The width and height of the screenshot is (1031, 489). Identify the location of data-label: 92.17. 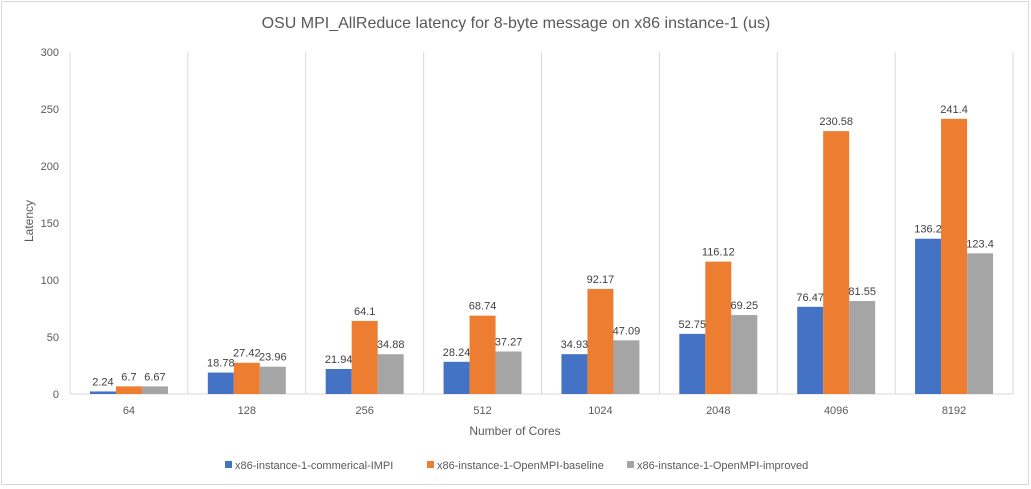
(601, 280).